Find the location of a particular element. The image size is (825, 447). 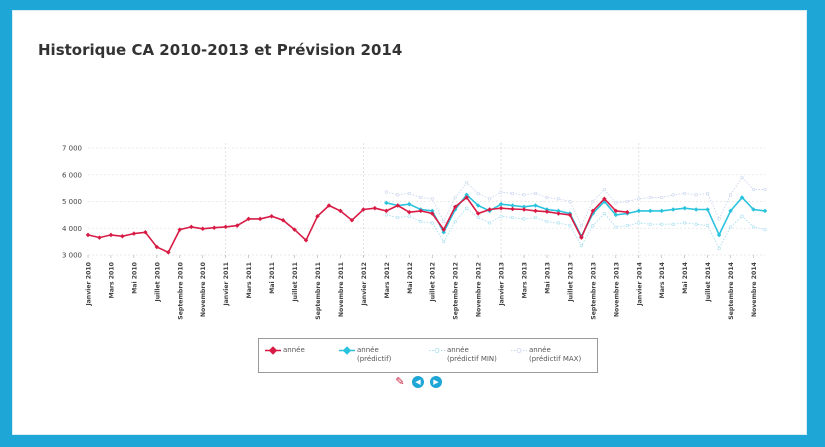

x-tick-label: Mars 2010 is located at coordinates (111, 279).